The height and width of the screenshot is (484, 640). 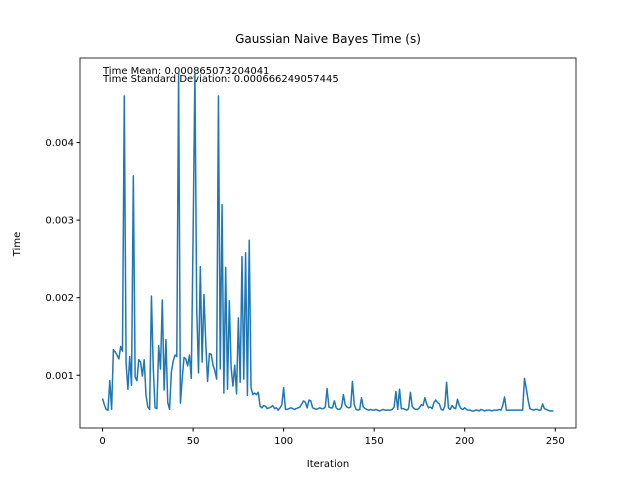 What do you see at coordinates (555, 441) in the screenshot?
I see `x-tick-label: 250` at bounding box center [555, 441].